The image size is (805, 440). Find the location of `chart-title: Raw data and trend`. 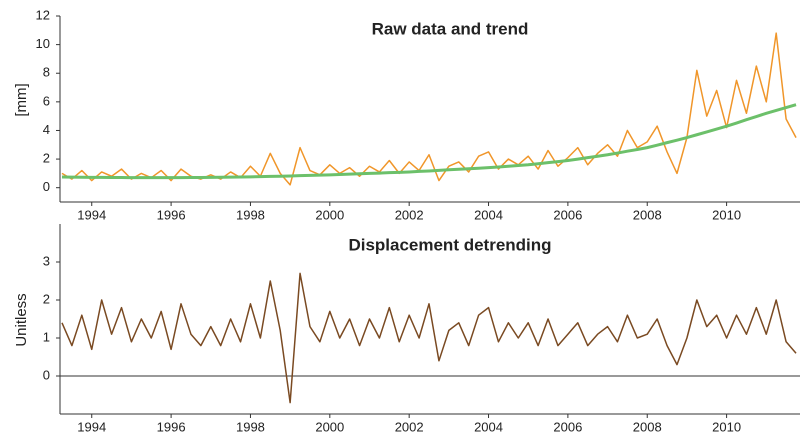

chart-title: Raw data and trend is located at coordinates (450, 28).